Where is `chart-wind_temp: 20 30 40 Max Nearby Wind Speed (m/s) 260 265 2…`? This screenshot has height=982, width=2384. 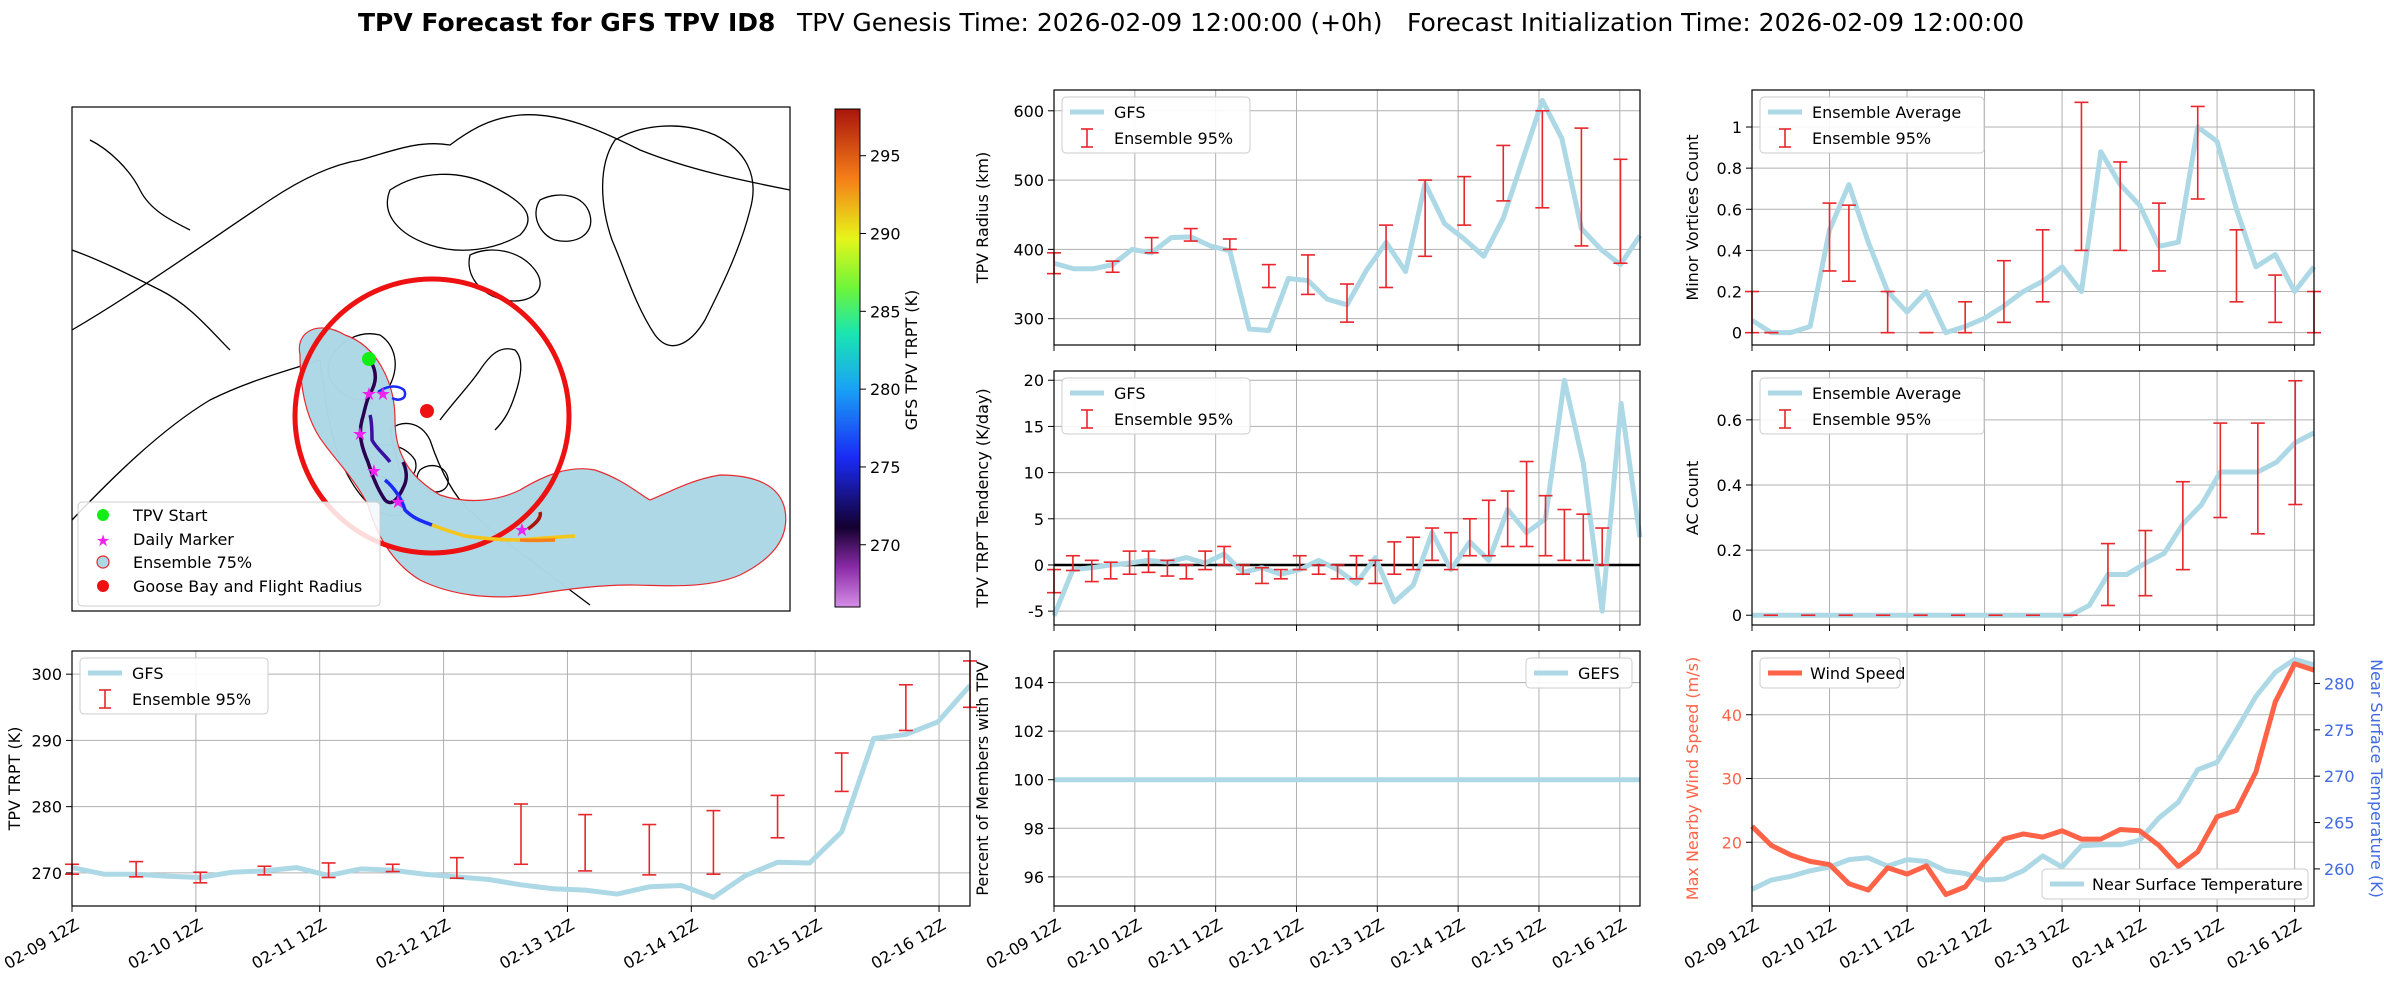 chart-wind_temp: 20 30 40 Max Nearby Wind Speed (m/s) 260 265 2… is located at coordinates (2032, 811).